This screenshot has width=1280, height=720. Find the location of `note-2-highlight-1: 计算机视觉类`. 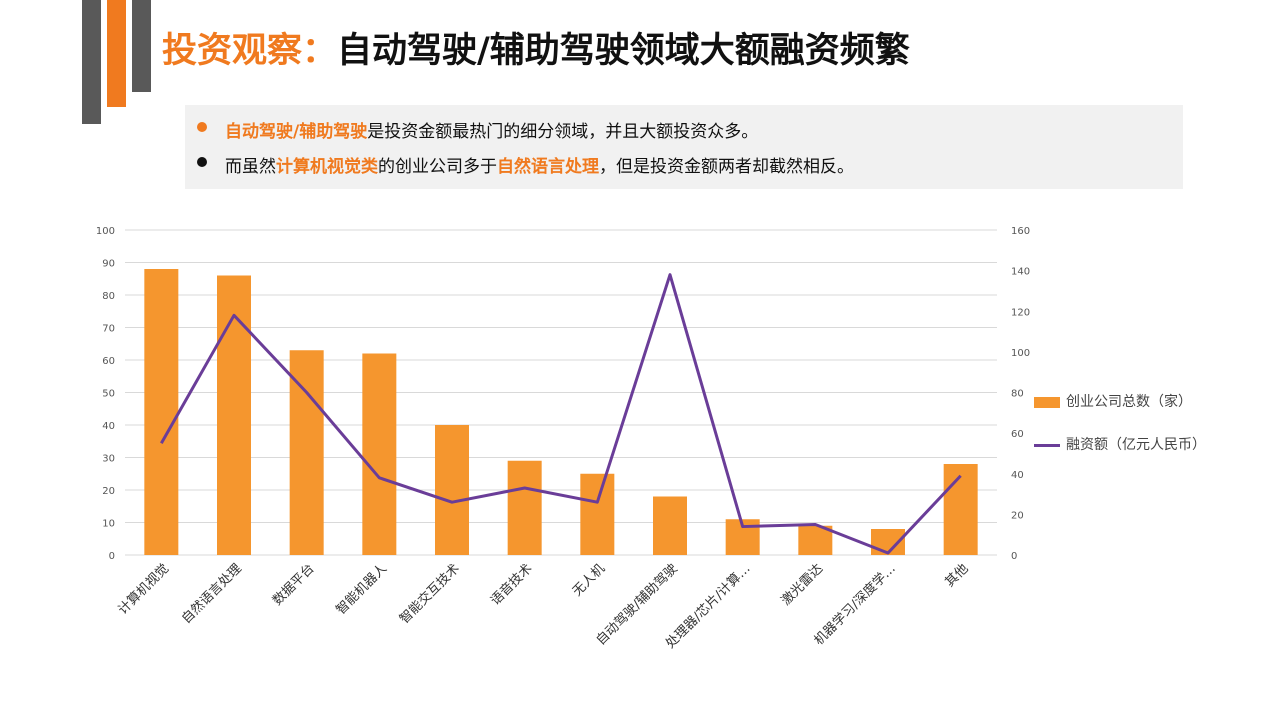

note-2-highlight-1: 计算机视觉类 is located at coordinates (327, 167).